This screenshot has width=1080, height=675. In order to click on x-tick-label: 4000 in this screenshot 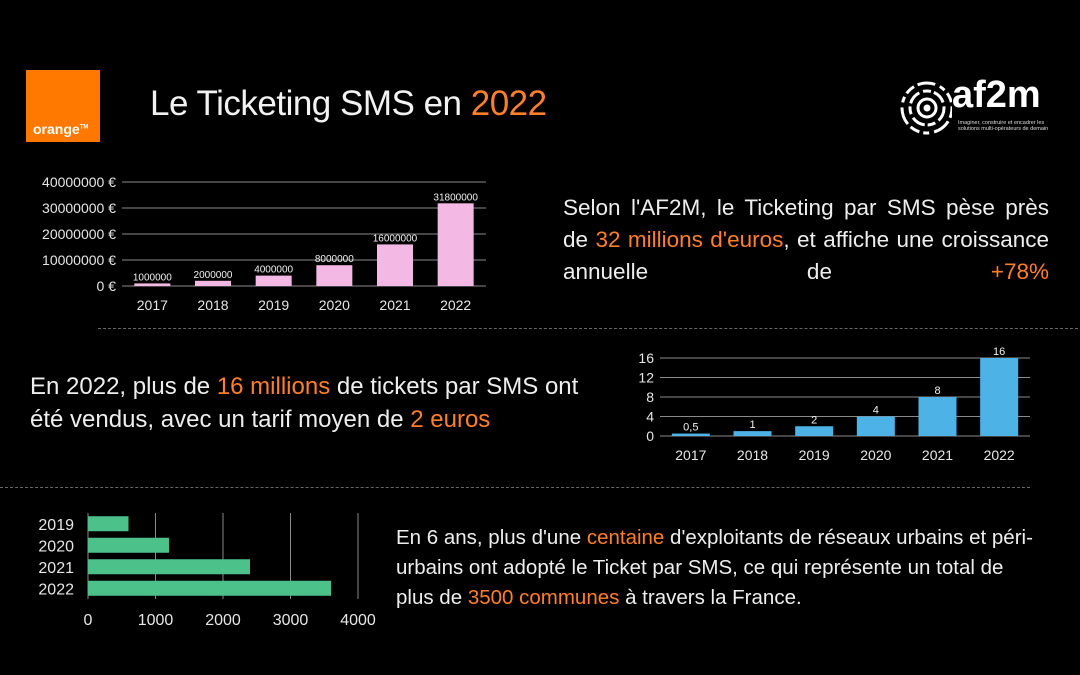, I will do `click(358, 620)`.